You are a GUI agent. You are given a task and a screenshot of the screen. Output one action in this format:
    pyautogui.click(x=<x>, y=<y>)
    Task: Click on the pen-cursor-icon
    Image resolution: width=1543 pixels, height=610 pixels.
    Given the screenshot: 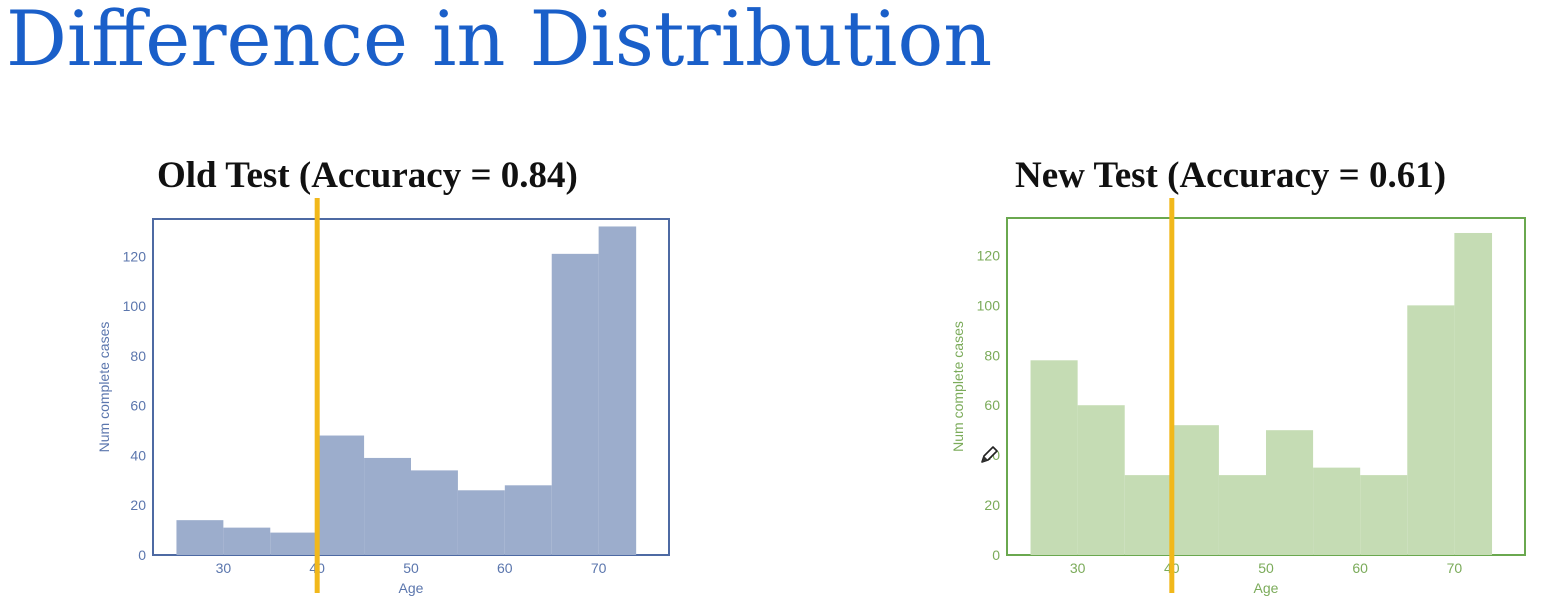 What is the action you would take?
    pyautogui.click(x=989, y=454)
    